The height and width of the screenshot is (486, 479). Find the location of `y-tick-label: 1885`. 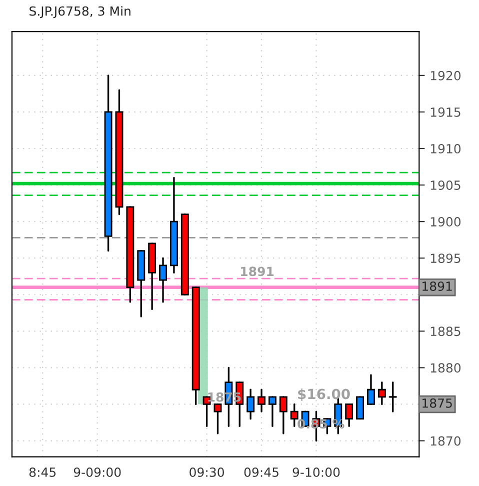

y-tick-label: 1885 is located at coordinates (445, 331).